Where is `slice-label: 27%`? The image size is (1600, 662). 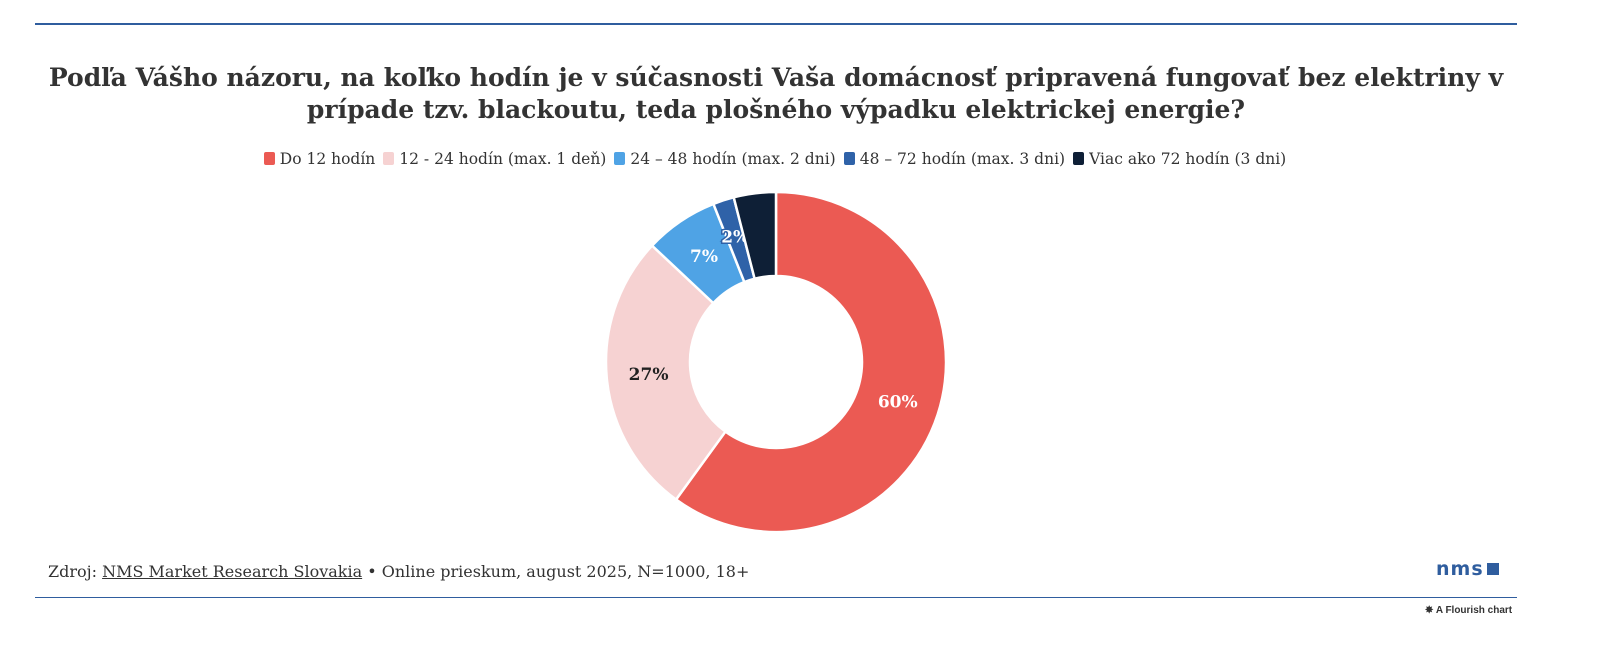 slice-label: 27% is located at coordinates (649, 375).